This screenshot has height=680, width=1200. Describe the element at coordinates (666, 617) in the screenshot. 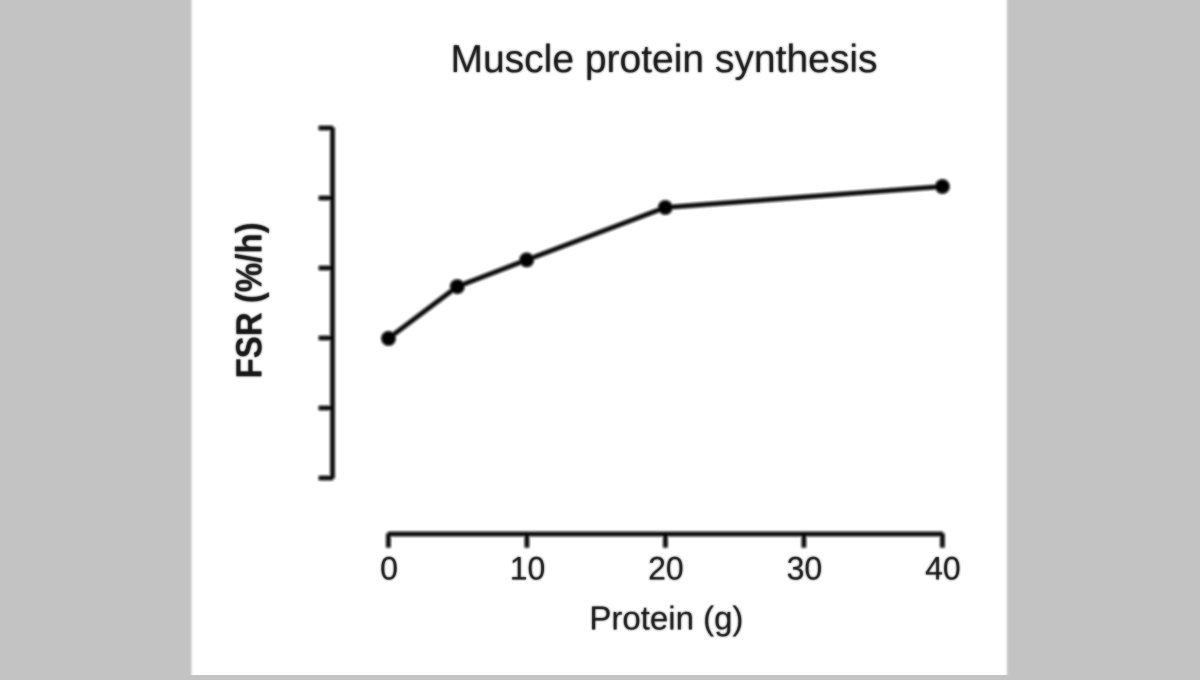

I see `svg-text: Protein (g)` at that location.